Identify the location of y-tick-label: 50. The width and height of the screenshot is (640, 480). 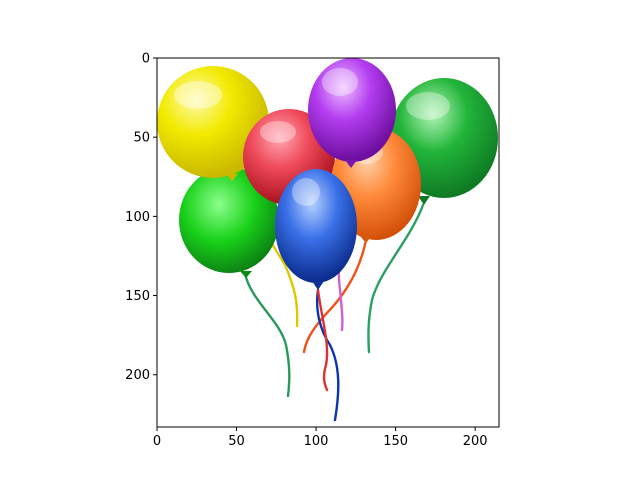
(141, 138).